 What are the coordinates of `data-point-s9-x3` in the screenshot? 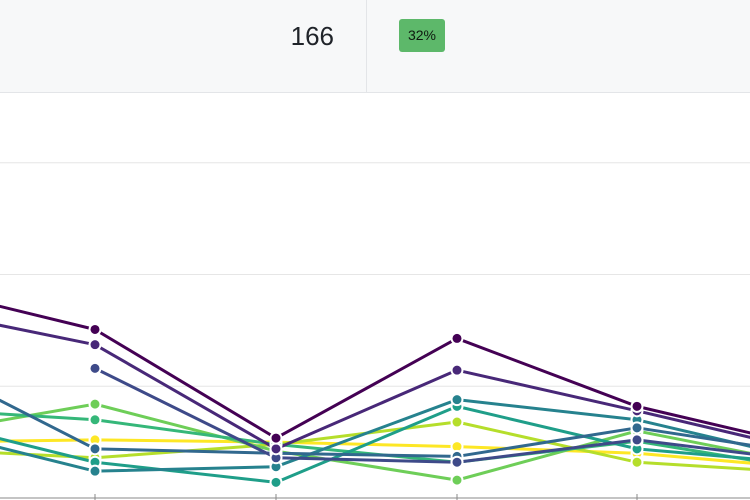 It's located at (457, 422).